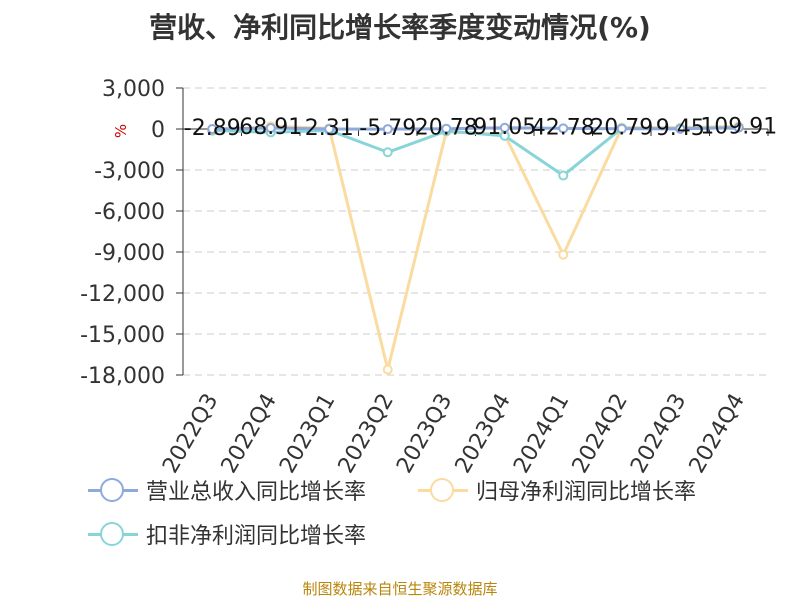 Image resolution: width=800 pixels, height=600 pixels. Describe the element at coordinates (256, 536) in the screenshot. I see `legend-label-deducted-profit: 扣非净利润同比增长率` at that location.